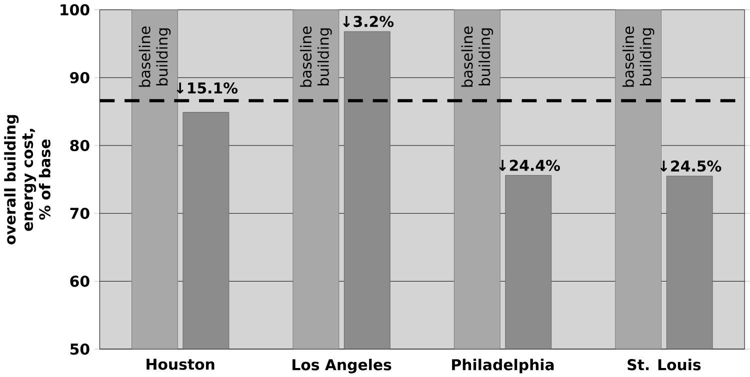 Image resolution: width=750 pixels, height=377 pixels. I want to click on y-axis-title: overall building energy cost, % of base, so click(27, 179).